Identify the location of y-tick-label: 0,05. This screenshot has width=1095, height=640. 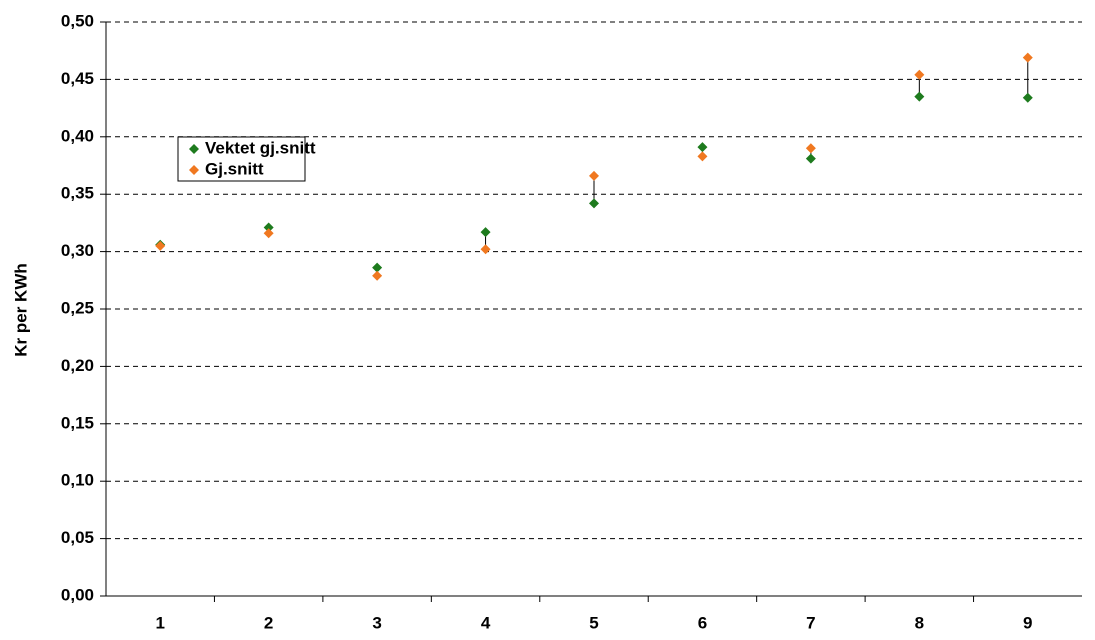
(77, 537).